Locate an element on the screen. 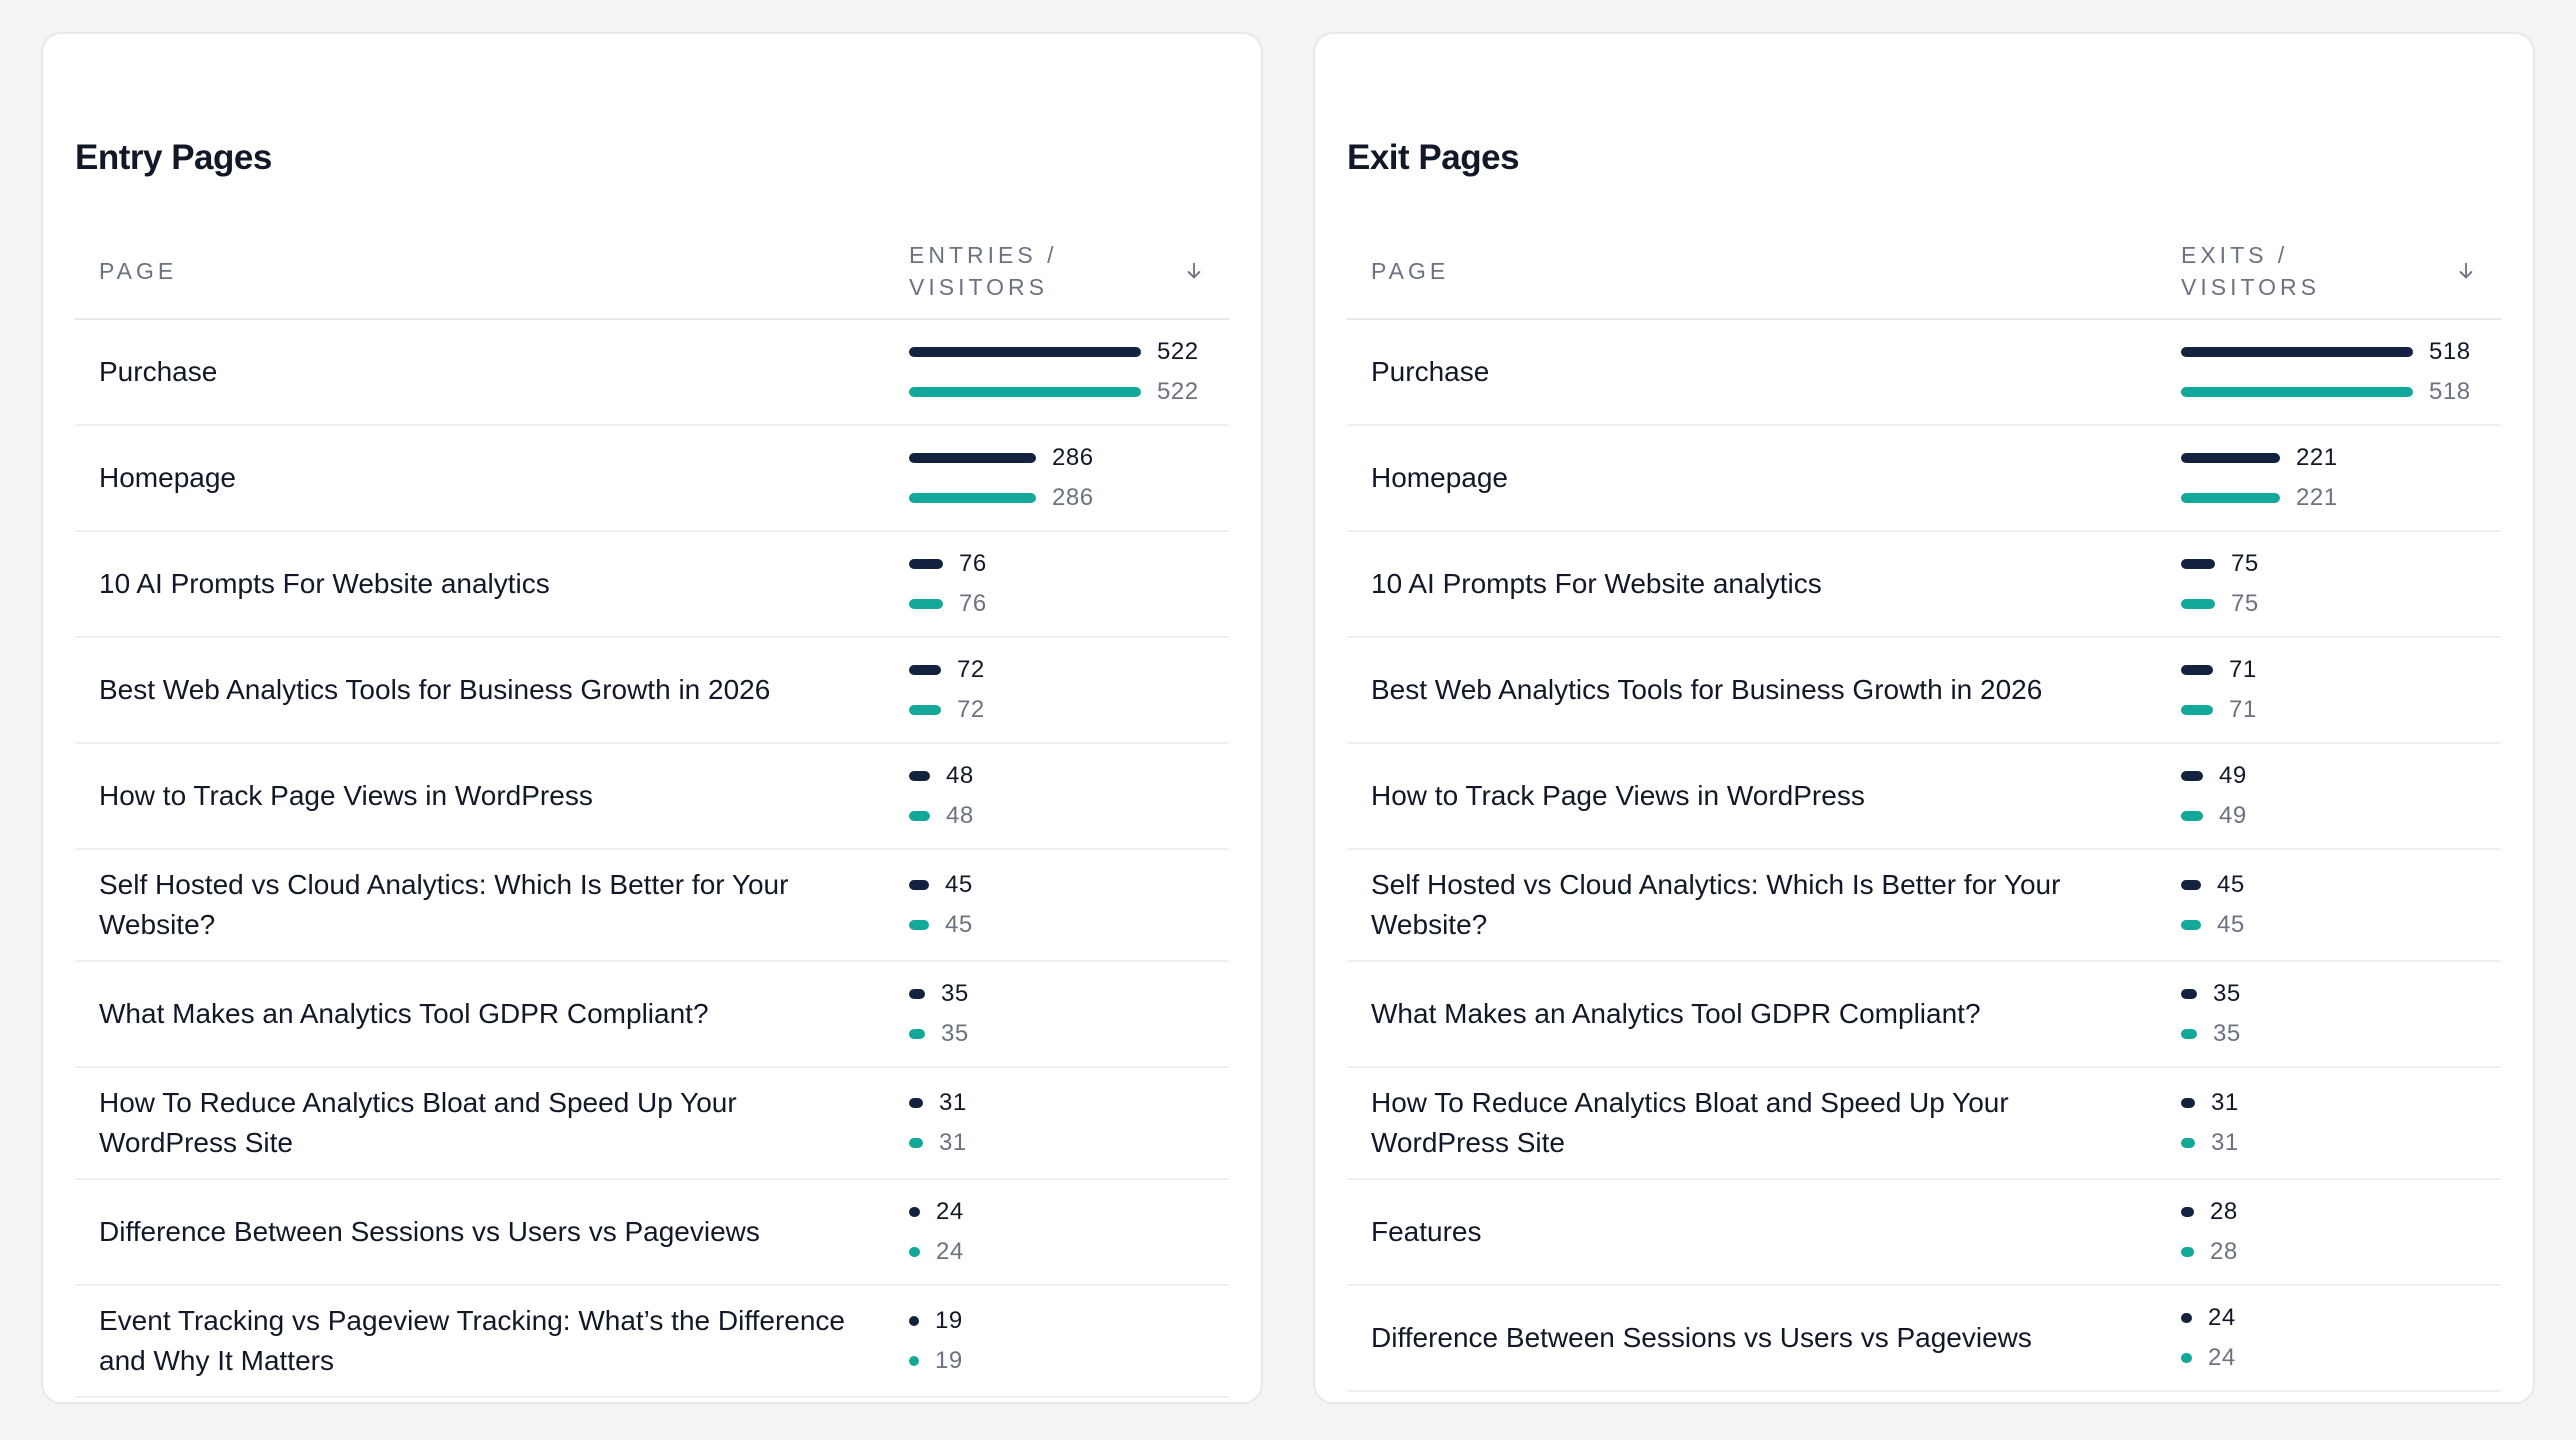  secondary-value: 19 is located at coordinates (949, 1360).